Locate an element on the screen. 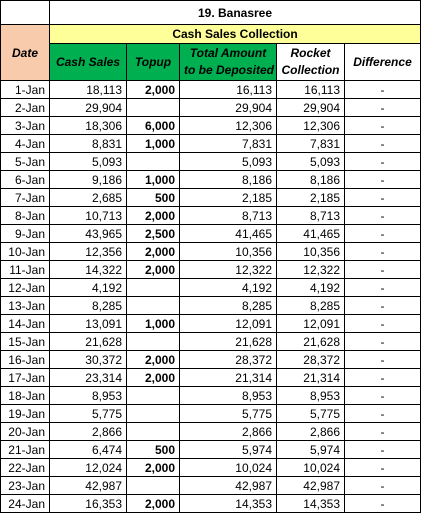  cash-sales-cell: 30,372 is located at coordinates (88, 359).